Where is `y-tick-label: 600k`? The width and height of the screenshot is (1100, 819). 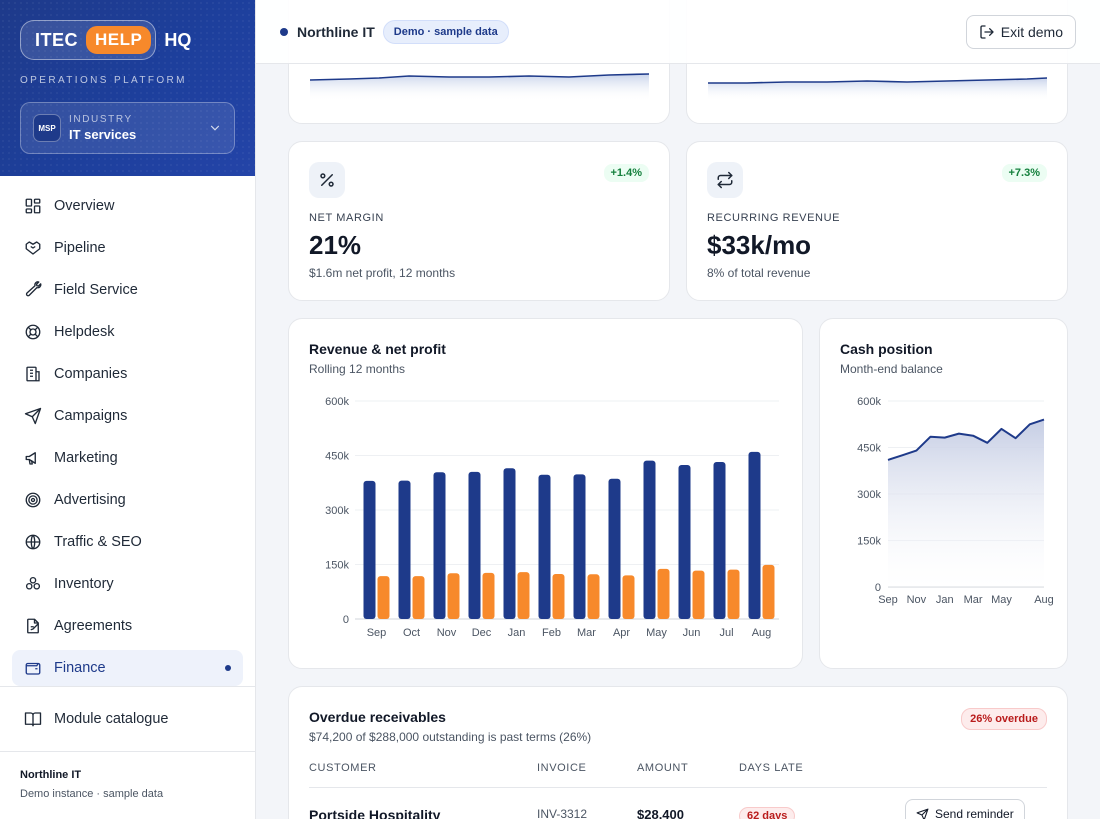 y-tick-label: 600k is located at coordinates (869, 402).